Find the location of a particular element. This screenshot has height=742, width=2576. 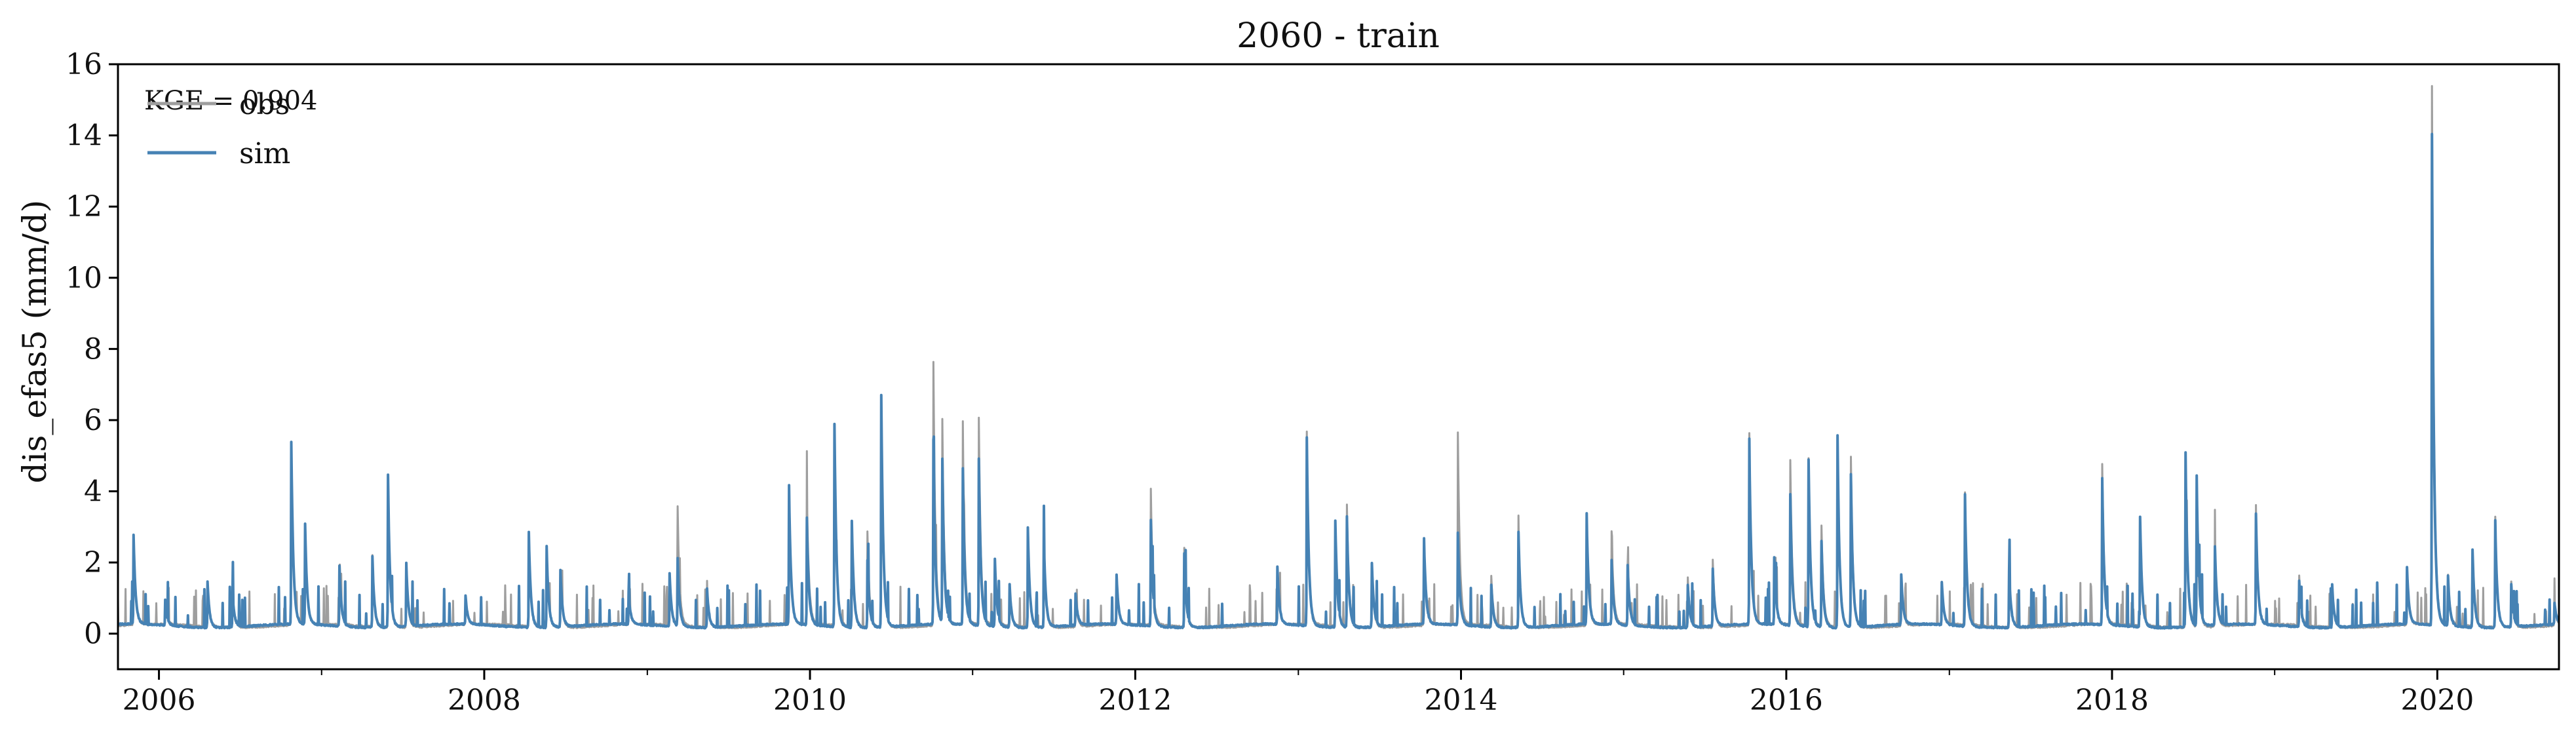

y-axis-label: dis_efas5 (mm/d) is located at coordinates (35, 342).